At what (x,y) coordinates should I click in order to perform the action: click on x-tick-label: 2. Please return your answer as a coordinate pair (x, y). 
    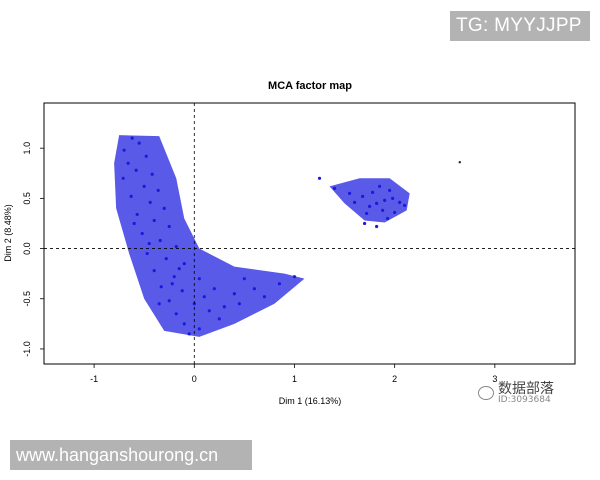
    Looking at the image, I should click on (394, 379).